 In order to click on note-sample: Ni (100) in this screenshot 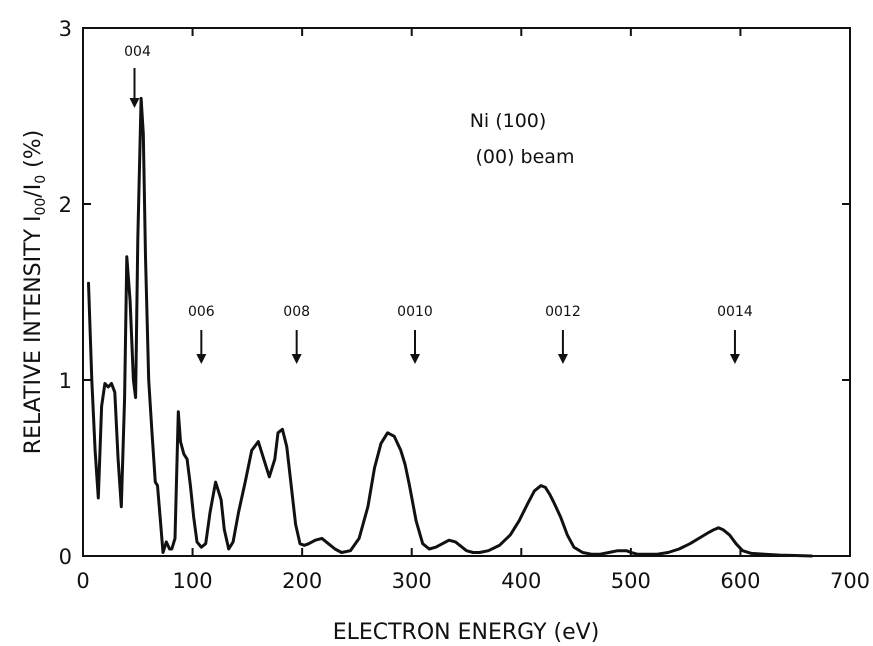, I will do `click(508, 121)`.